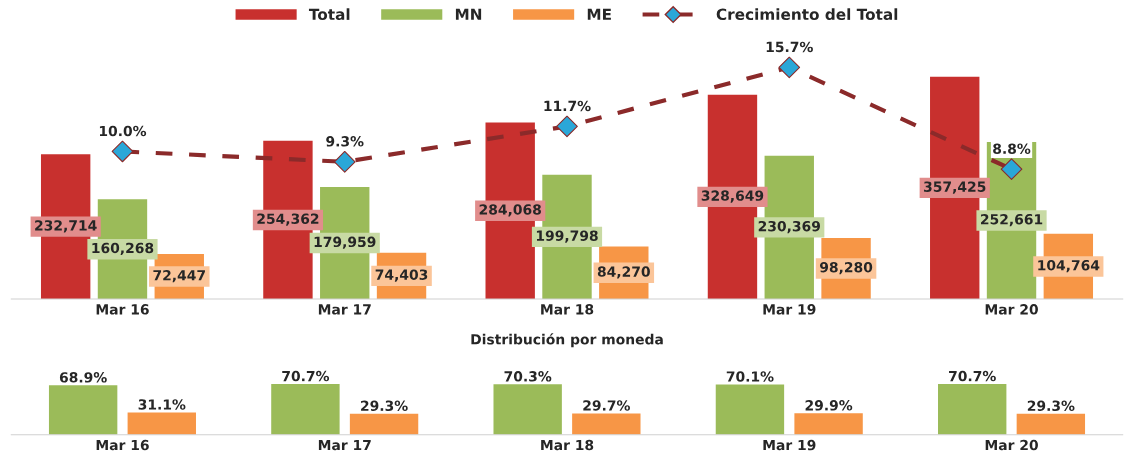 The image size is (1134, 460). I want to click on data-label: 72,447, so click(179, 276).